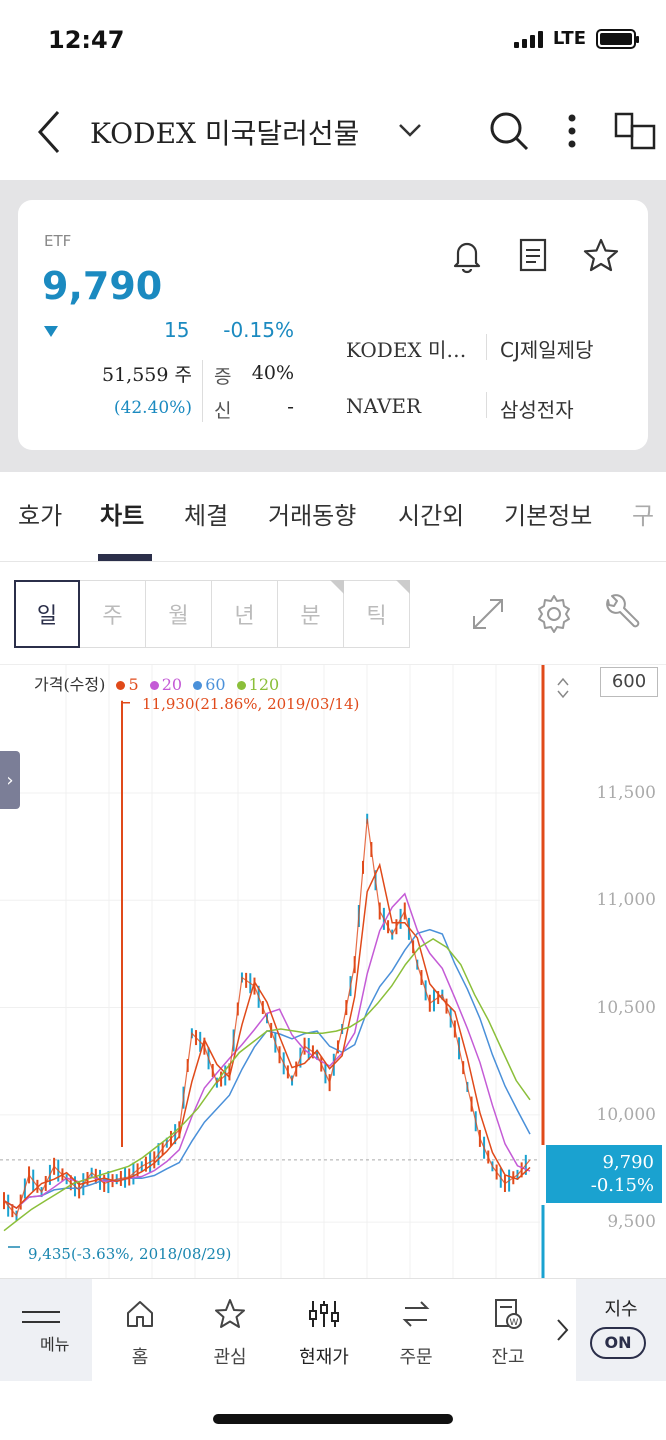 The image size is (666, 1440). I want to click on nav-order: 주문, so click(416, 1333).